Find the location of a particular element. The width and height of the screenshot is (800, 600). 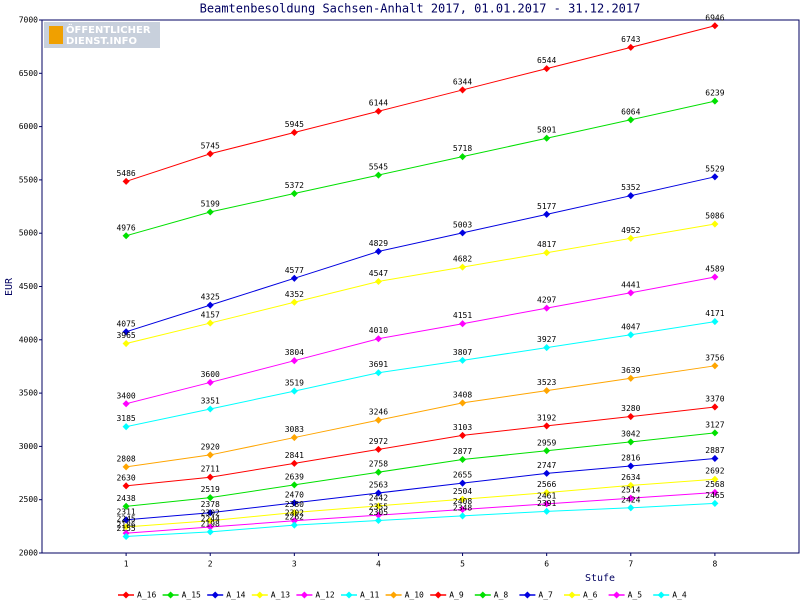

data-label: 2808 is located at coordinates (125, 458).